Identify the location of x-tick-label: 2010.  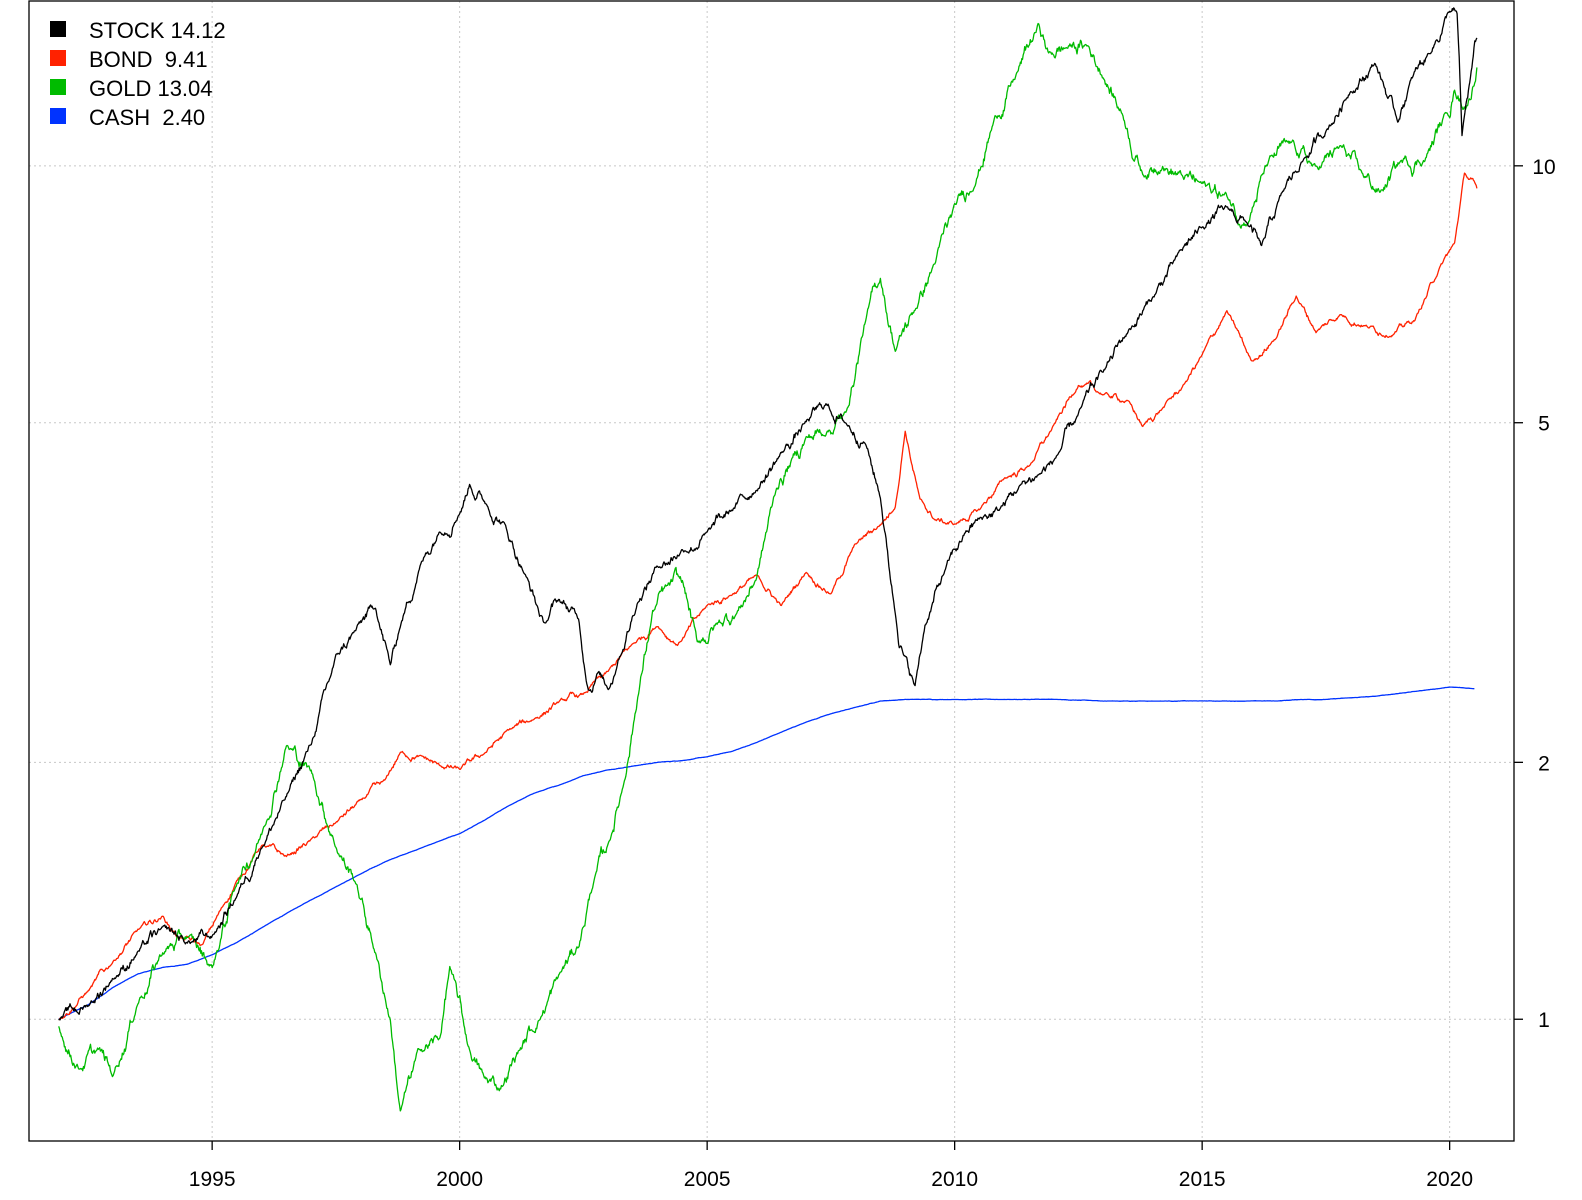
(954, 1179).